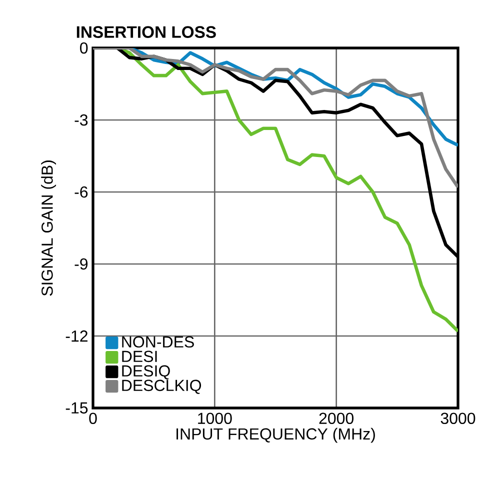  Describe the element at coordinates (77, 336) in the screenshot. I see `y-tick-label: -12` at that location.